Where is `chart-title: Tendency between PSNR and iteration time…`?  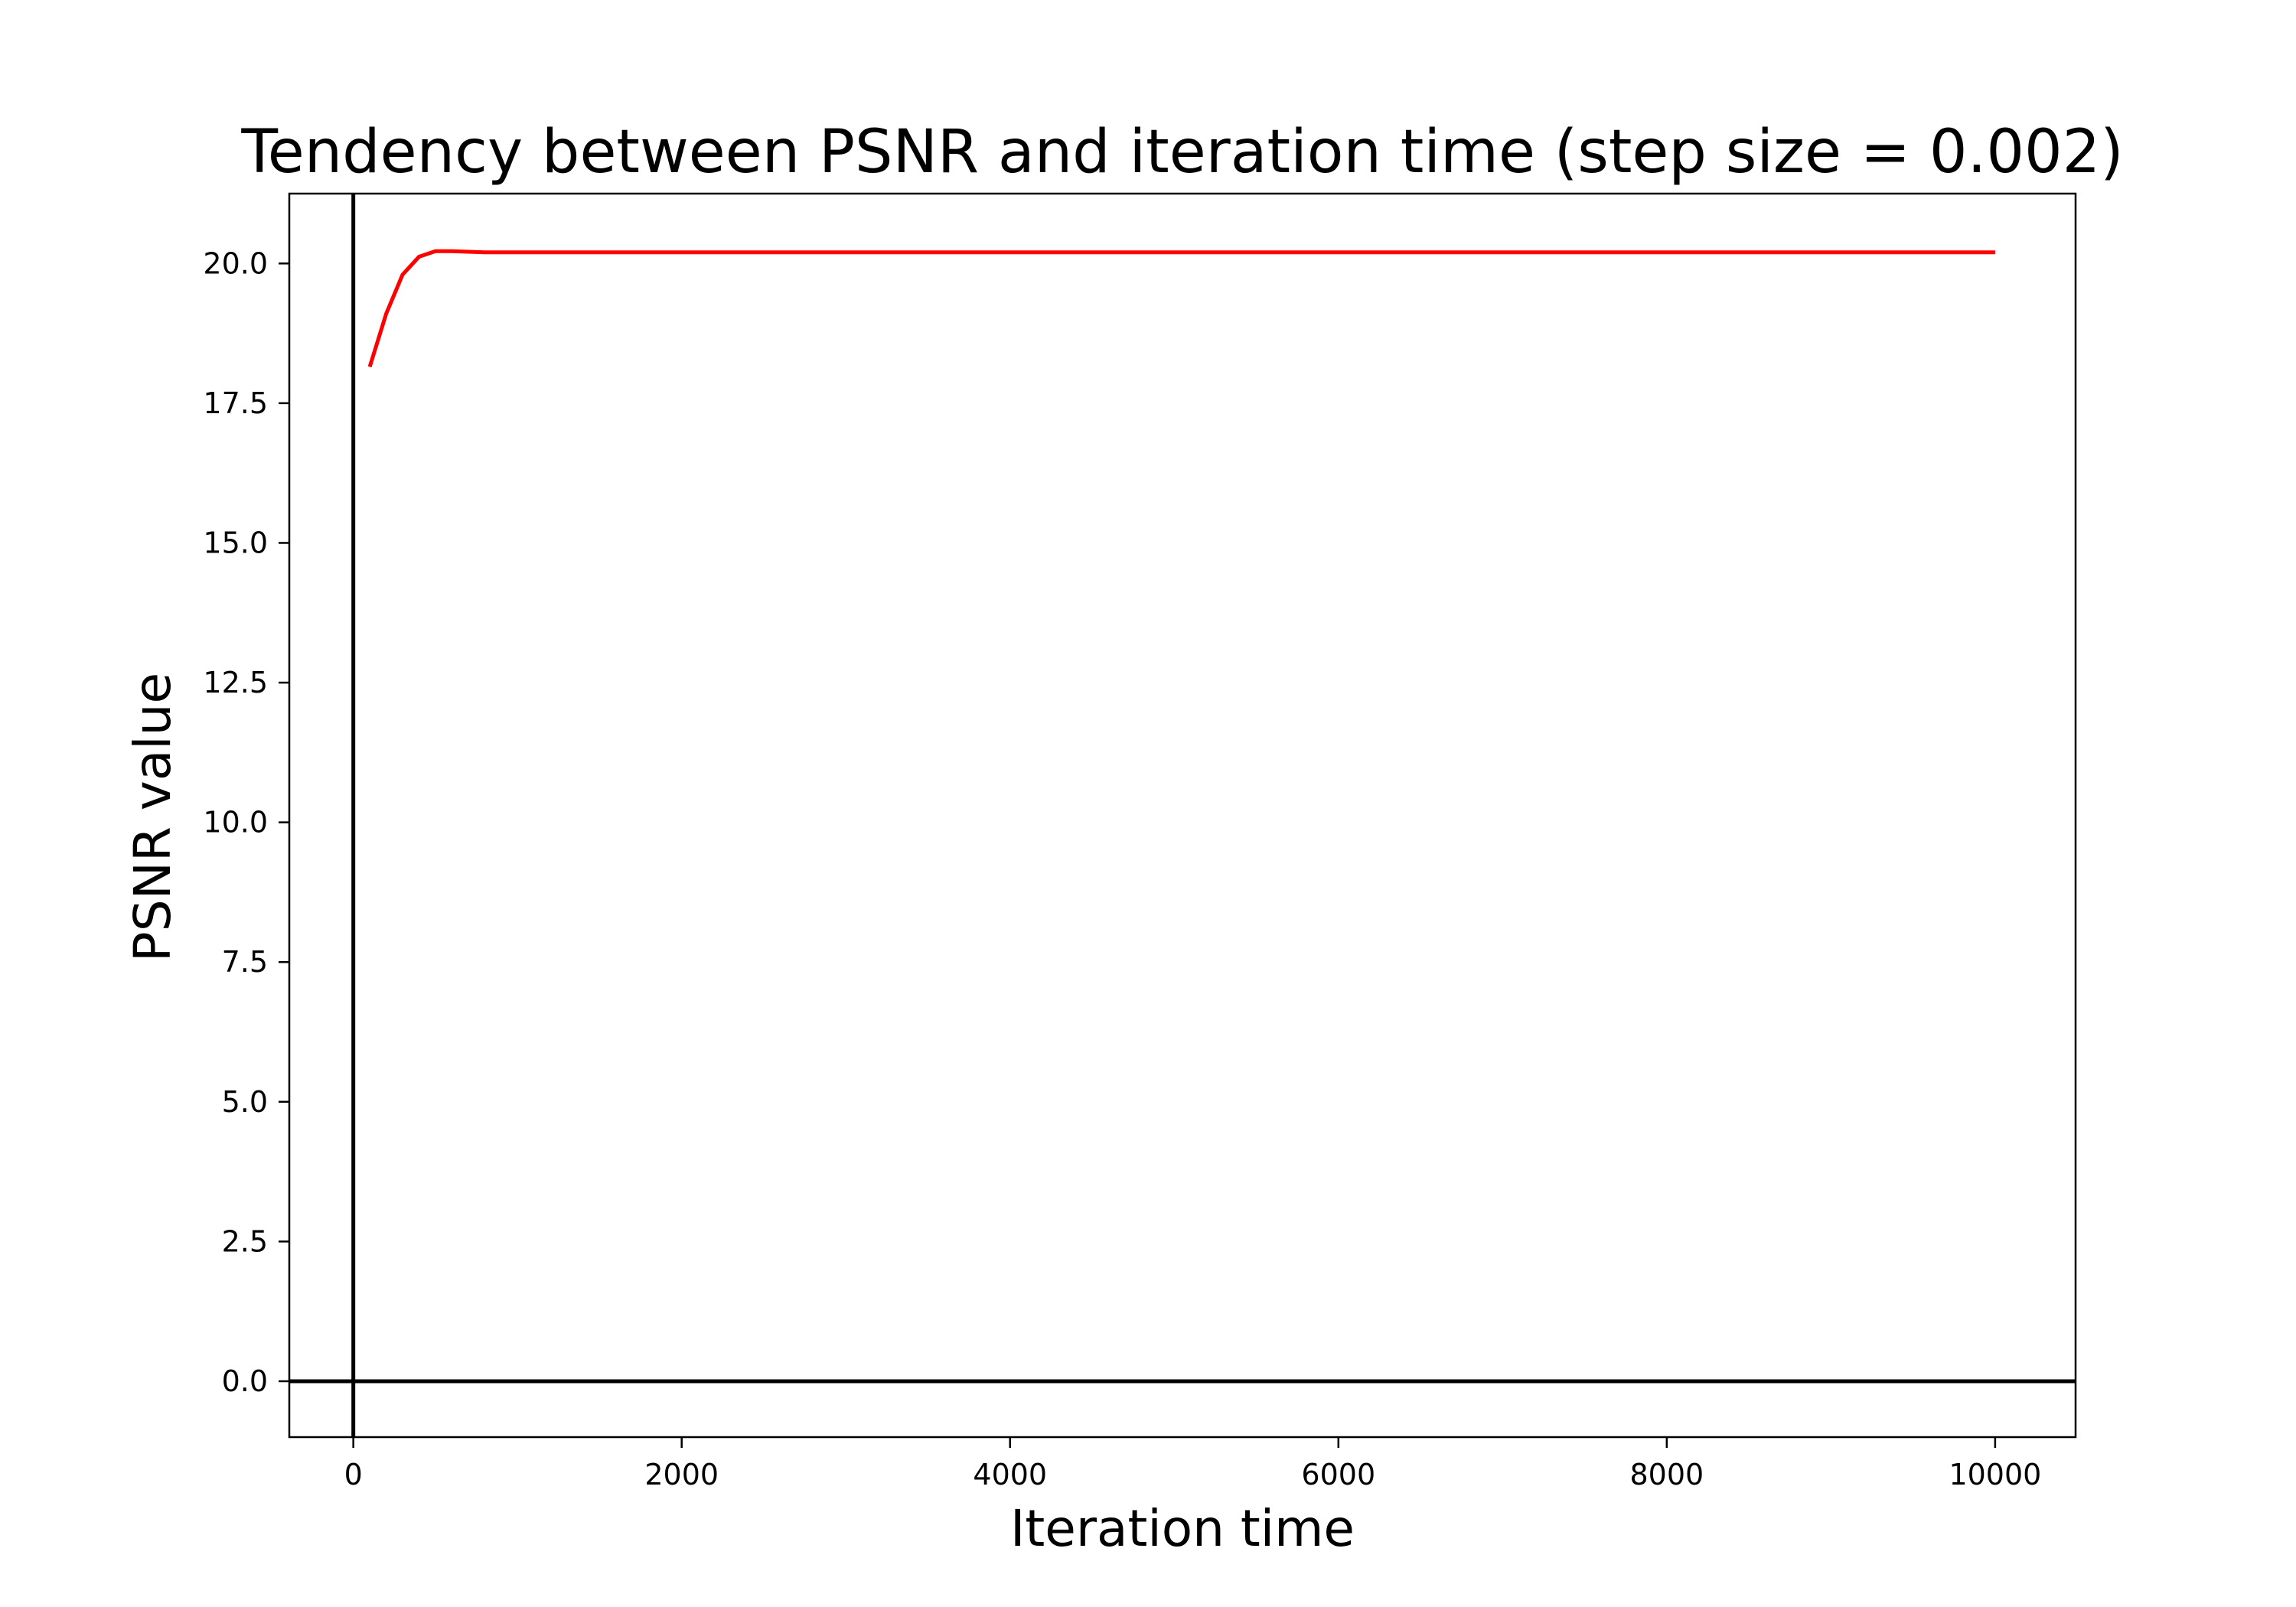 chart-title: Tendency between PSNR and iteration time… is located at coordinates (1181, 152).